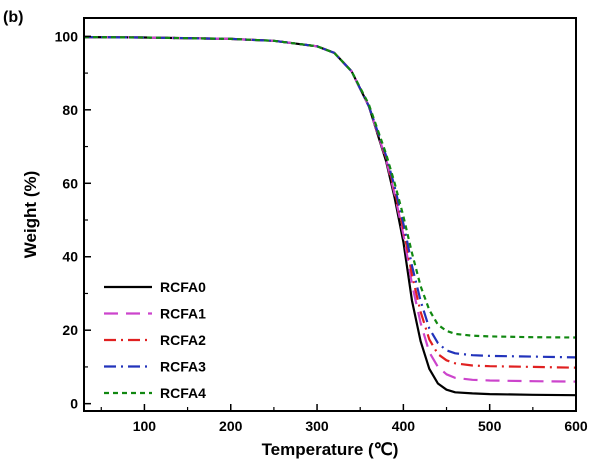 This screenshot has width=589, height=467. What do you see at coordinates (13, 17) in the screenshot?
I see `panel-label: (b)` at bounding box center [13, 17].